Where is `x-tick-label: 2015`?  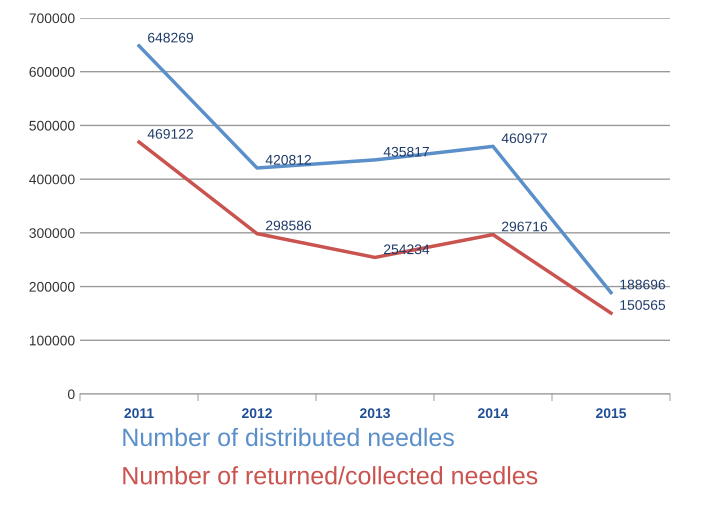 x-tick-label: 2015 is located at coordinates (611, 413).